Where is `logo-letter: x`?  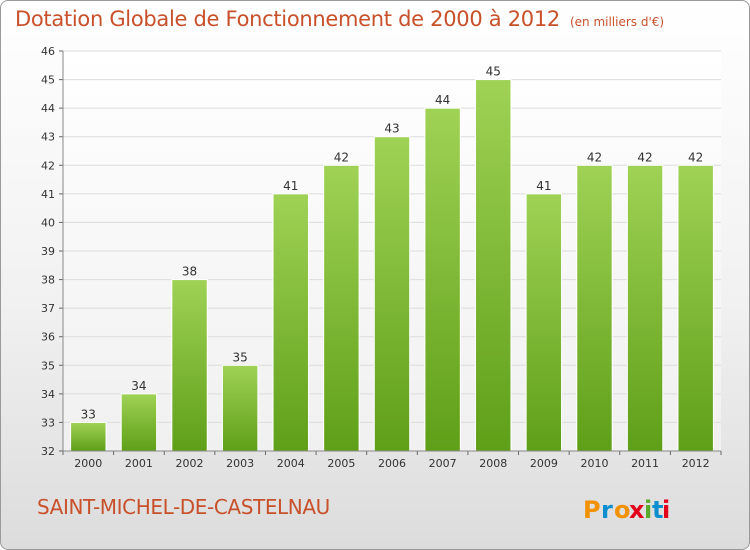 logo-letter: x is located at coordinates (637, 510).